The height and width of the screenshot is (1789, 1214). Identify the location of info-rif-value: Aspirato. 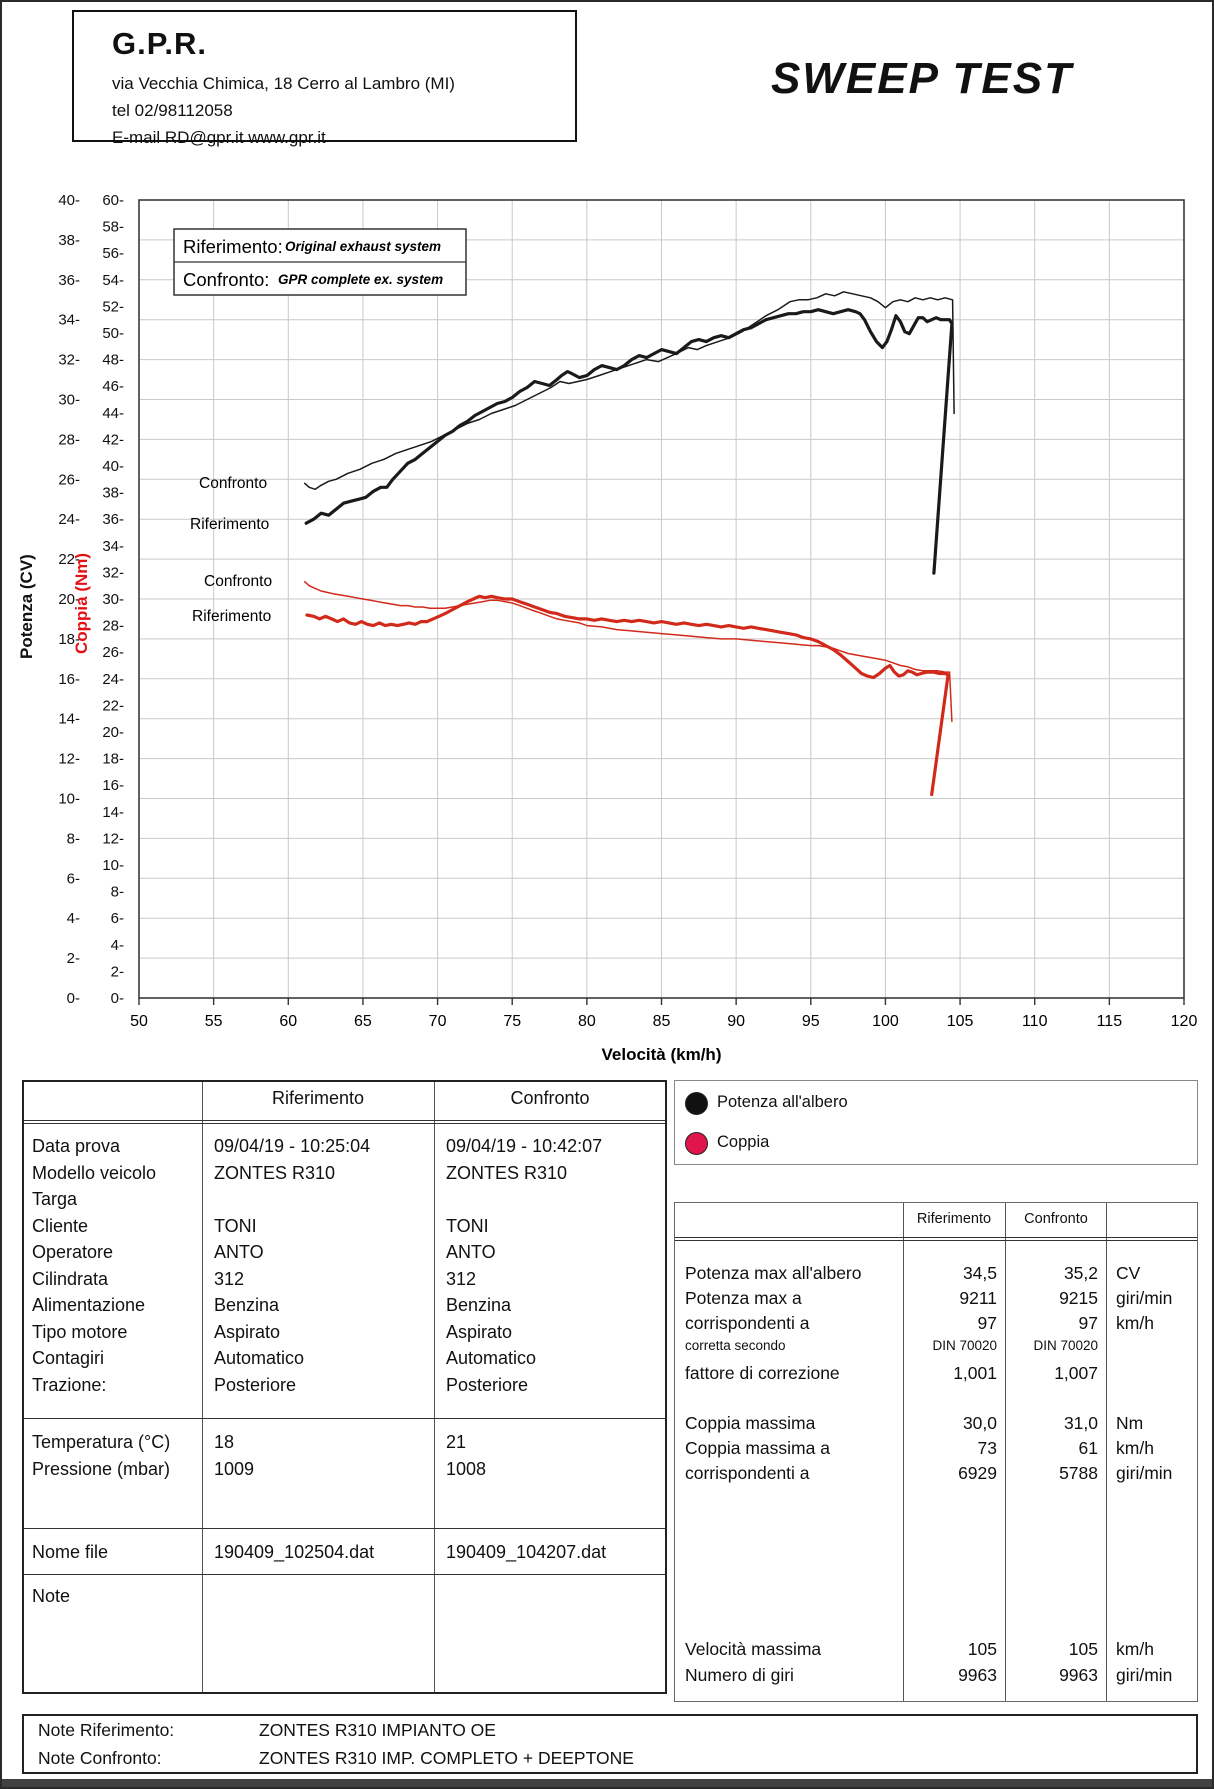
(247, 1331).